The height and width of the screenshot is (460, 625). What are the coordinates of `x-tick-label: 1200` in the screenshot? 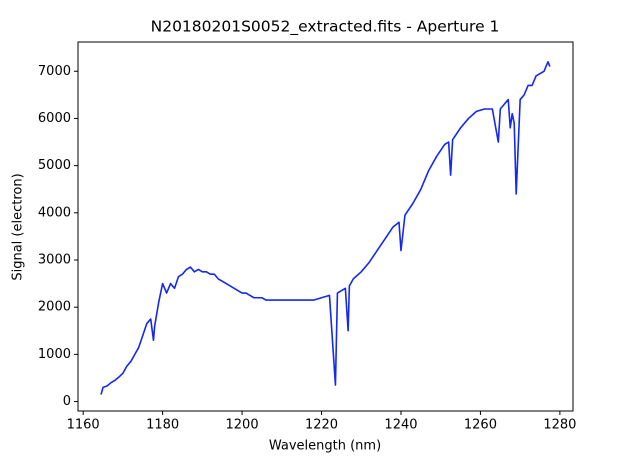 It's located at (242, 425).